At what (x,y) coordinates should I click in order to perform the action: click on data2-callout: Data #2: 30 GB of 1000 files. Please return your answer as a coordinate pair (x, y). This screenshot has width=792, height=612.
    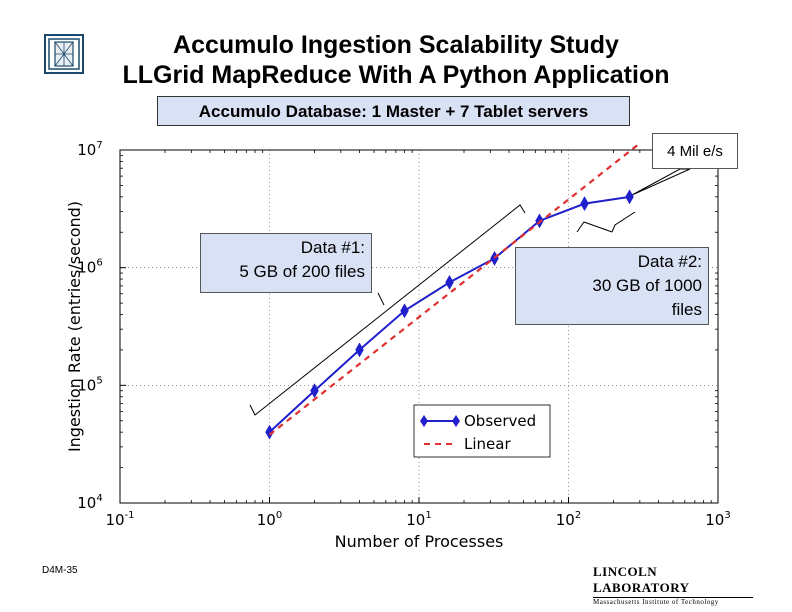
    Looking at the image, I should click on (612, 286).